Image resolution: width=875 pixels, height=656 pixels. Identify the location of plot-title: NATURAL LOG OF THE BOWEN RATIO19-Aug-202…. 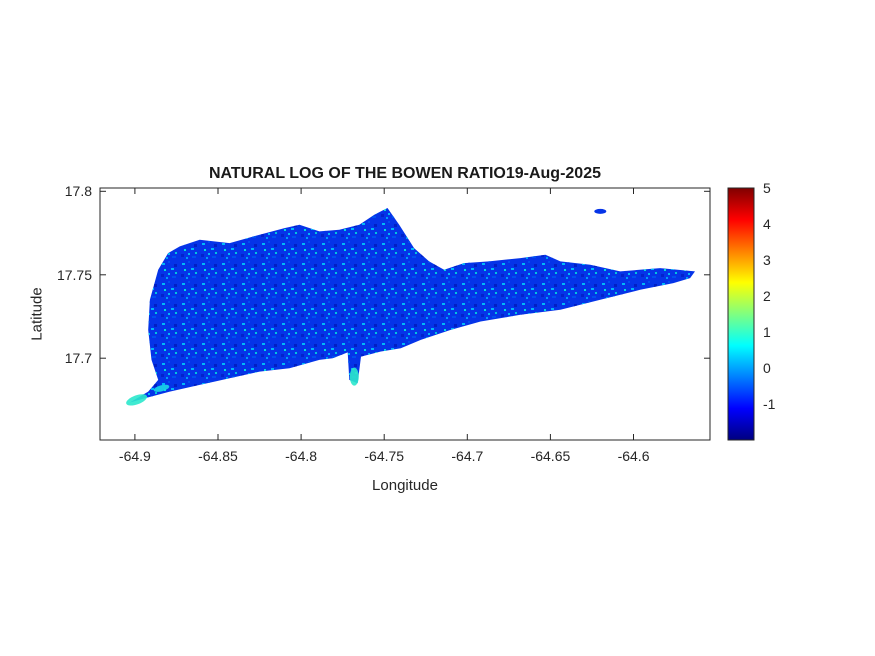
(404, 173).